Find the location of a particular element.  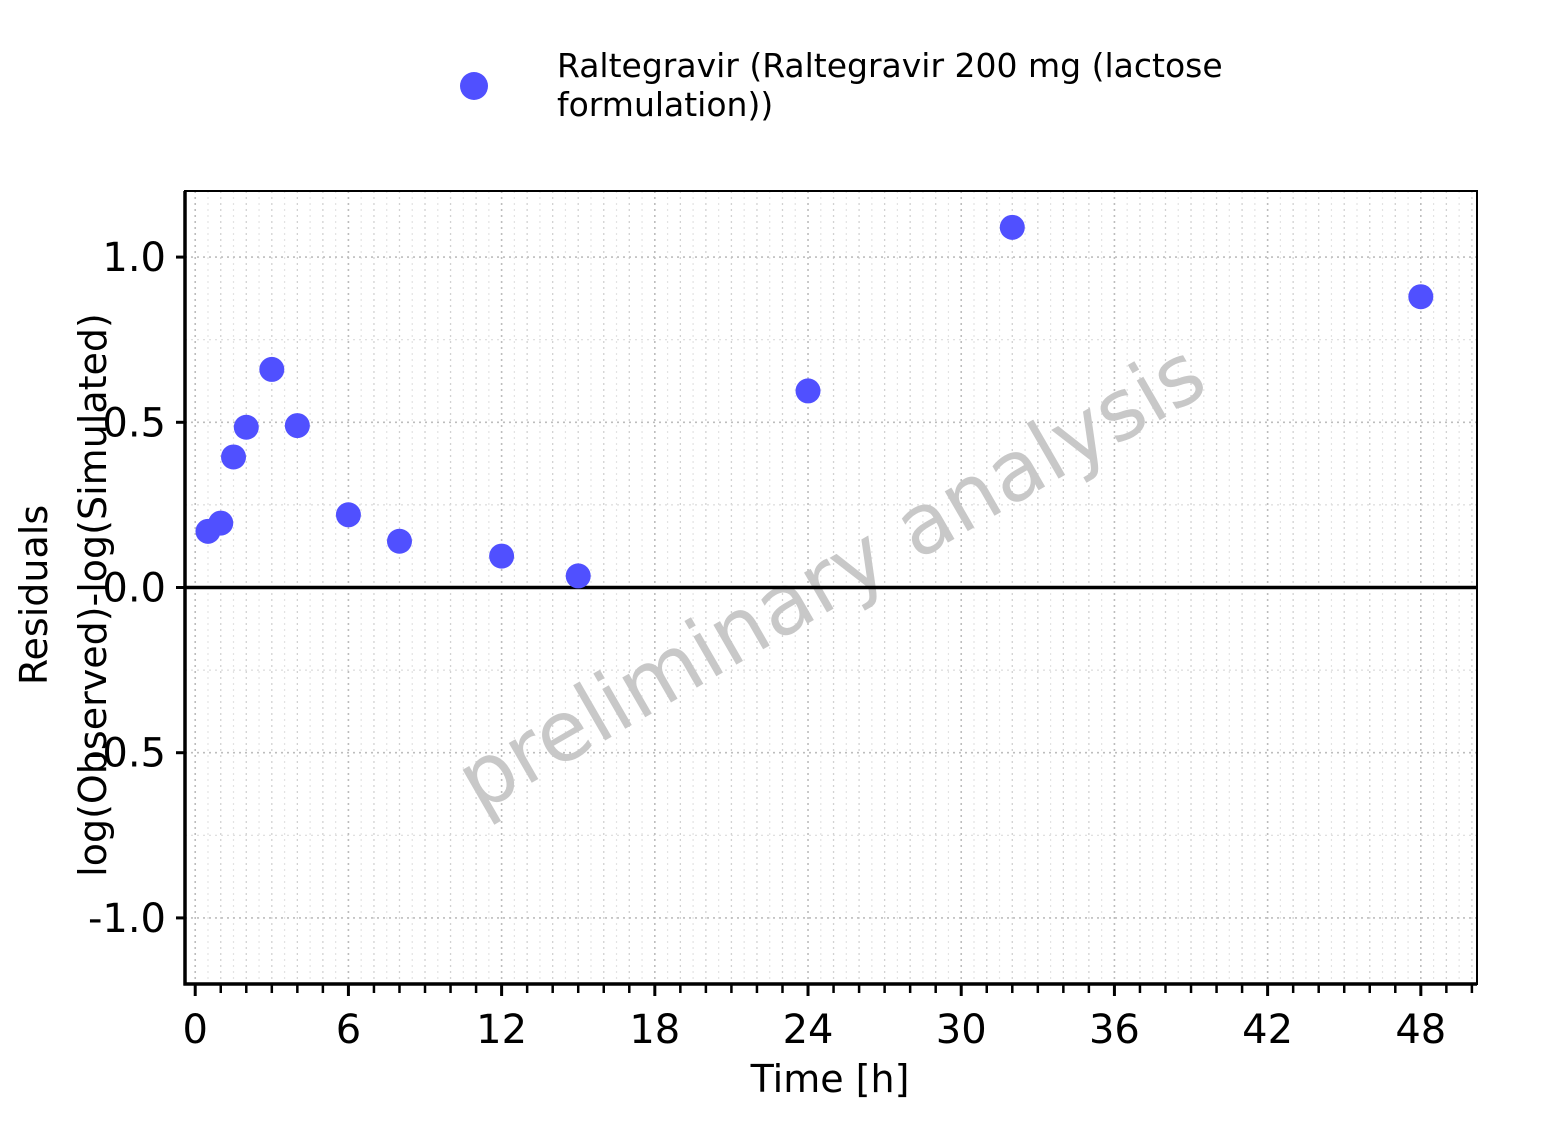

x-tick-label: 36 is located at coordinates (1114, 1030).